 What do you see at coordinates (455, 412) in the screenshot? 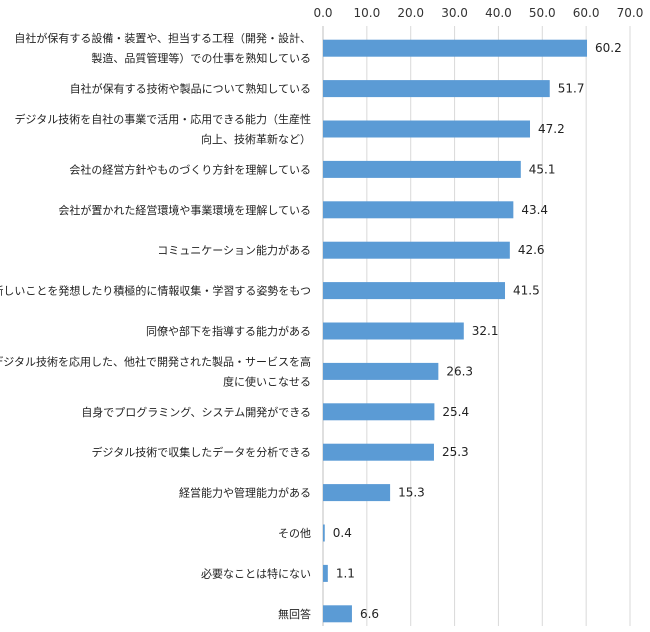
I see `value-label: 25.4` at bounding box center [455, 412].